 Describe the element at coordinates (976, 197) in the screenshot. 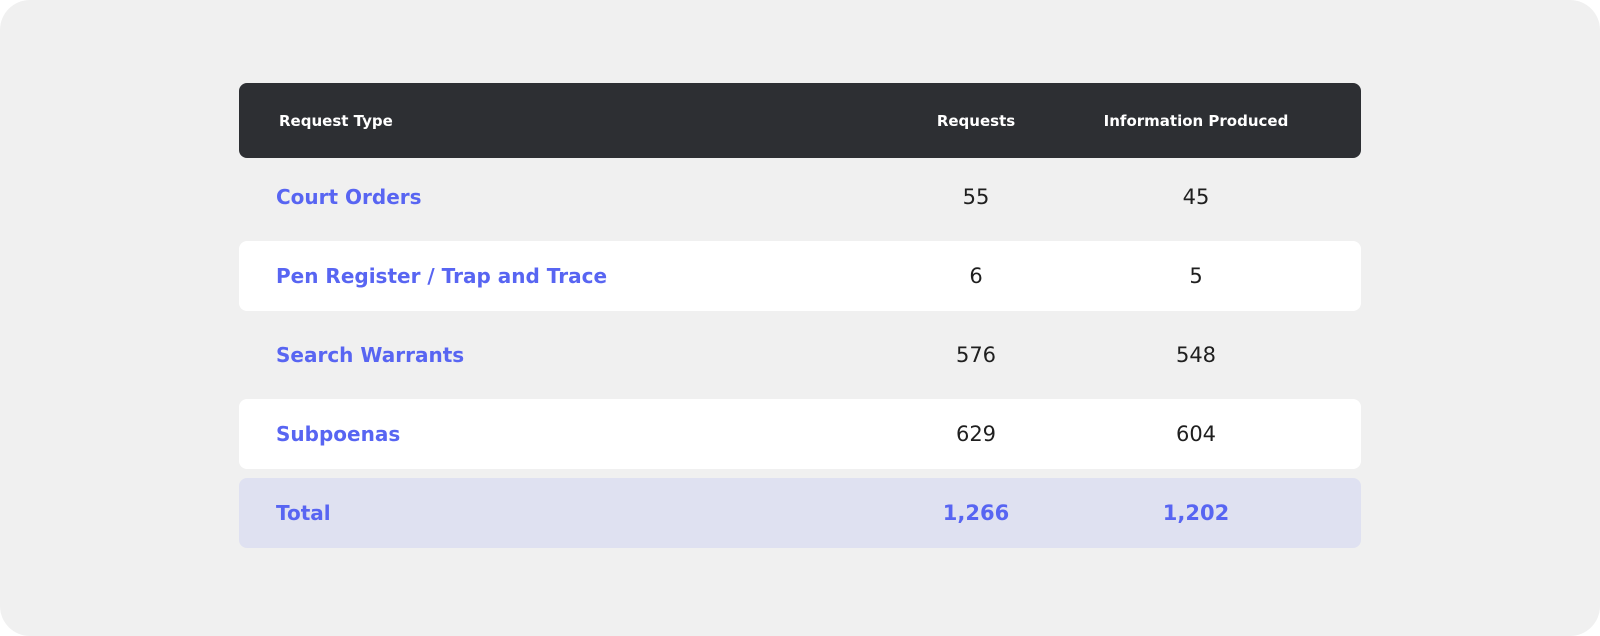

I see `row-requests: 55` at that location.